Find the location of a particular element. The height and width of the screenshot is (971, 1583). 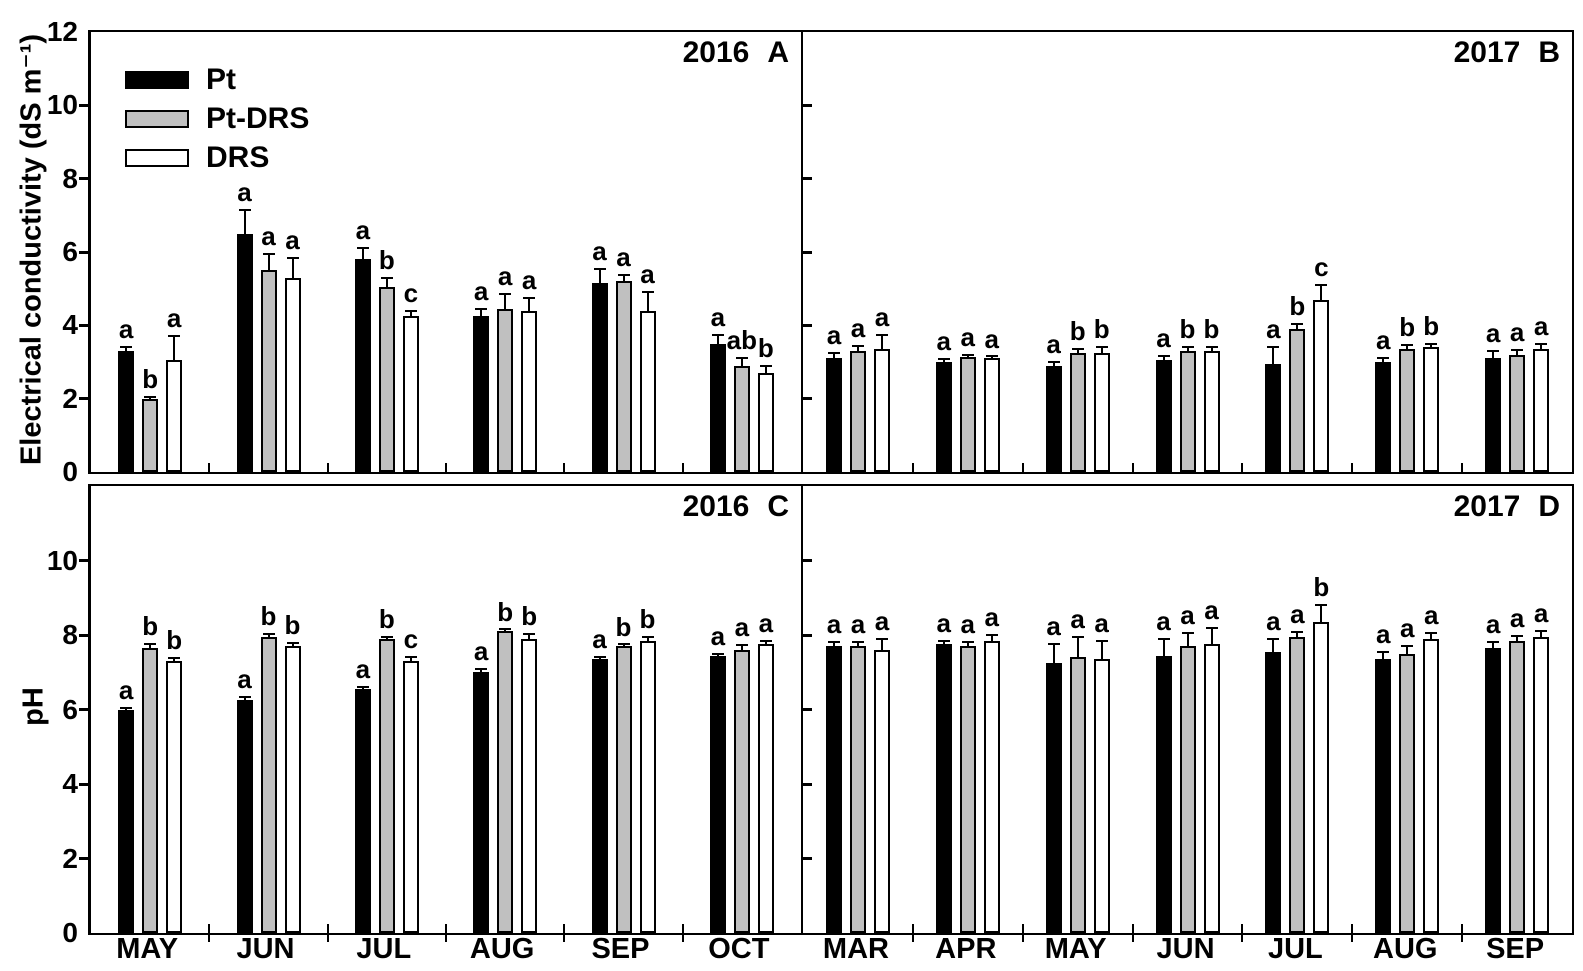

y-axis-tick-label: 0 is located at coordinates (70, 471).